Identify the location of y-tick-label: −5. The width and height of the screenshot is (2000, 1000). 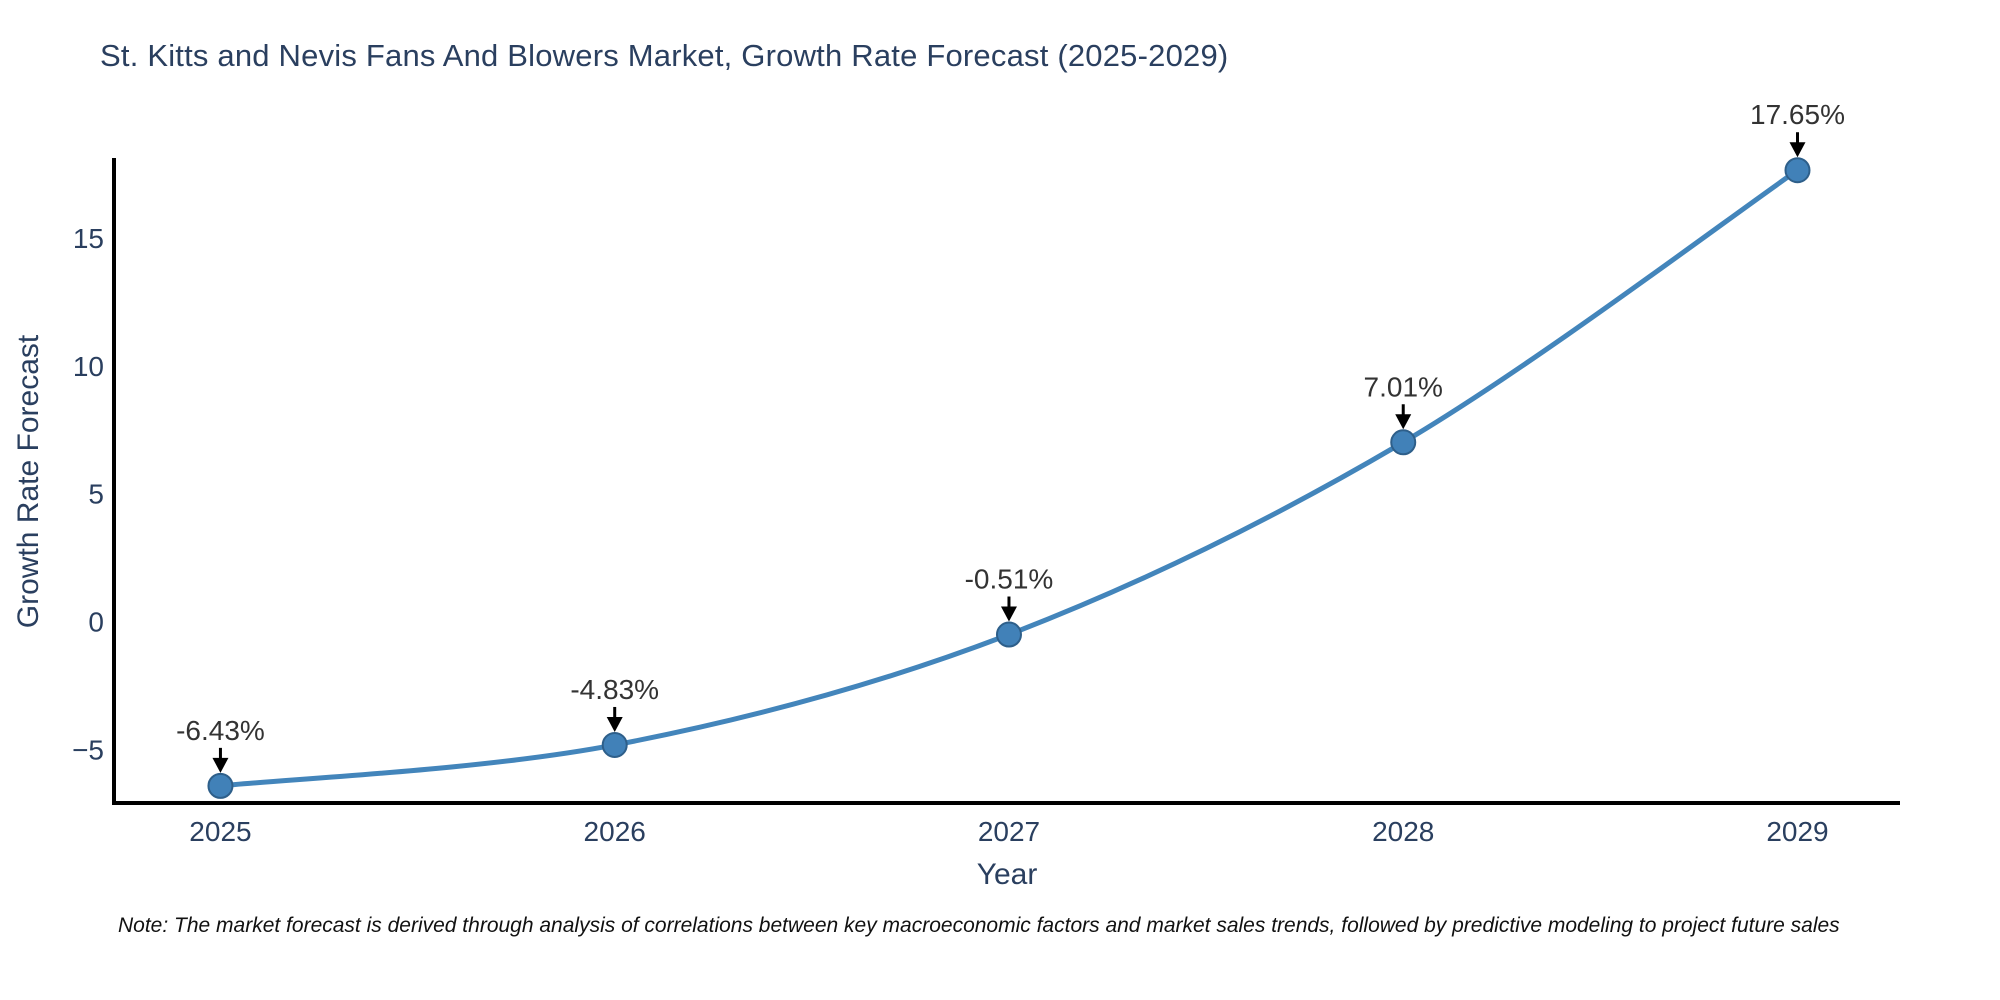
(88, 749).